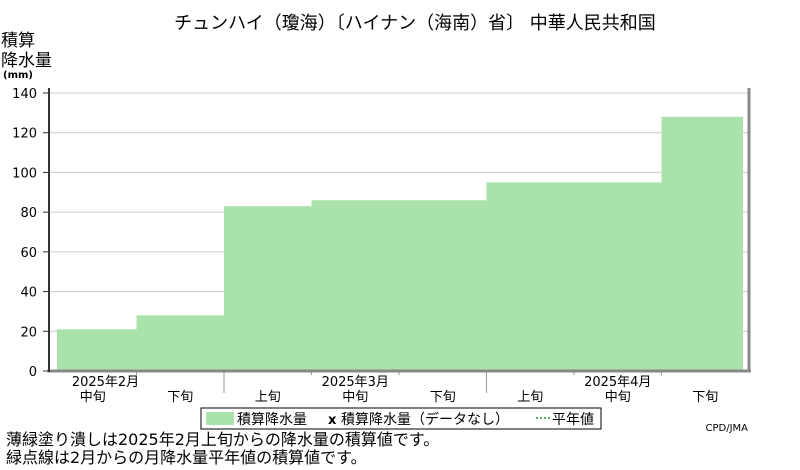  I want to click on x-month-label: 2025年3月, so click(355, 382).